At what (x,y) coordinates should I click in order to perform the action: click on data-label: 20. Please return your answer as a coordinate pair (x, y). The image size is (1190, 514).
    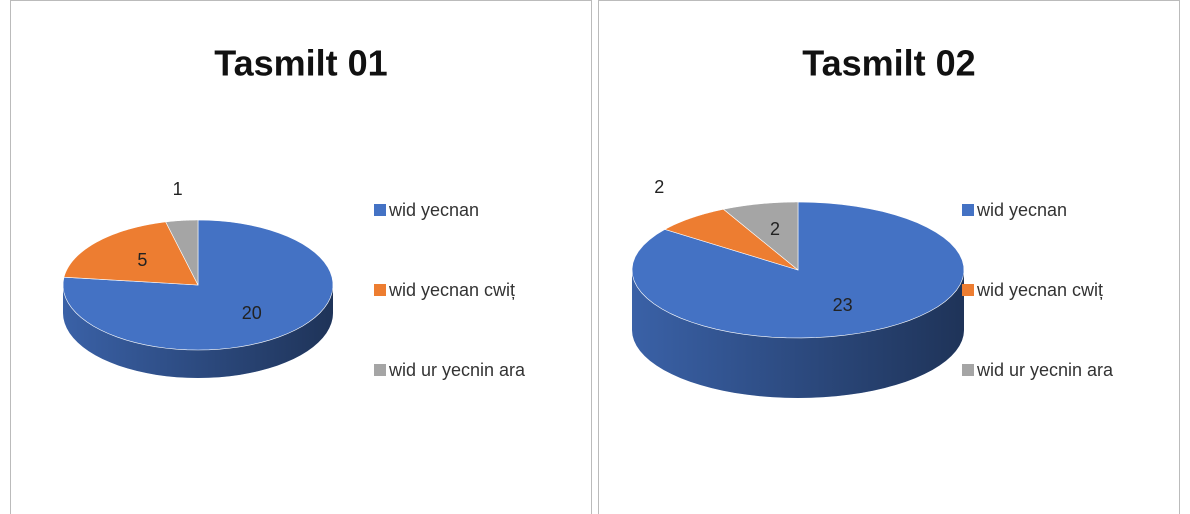
    Looking at the image, I should click on (252, 313).